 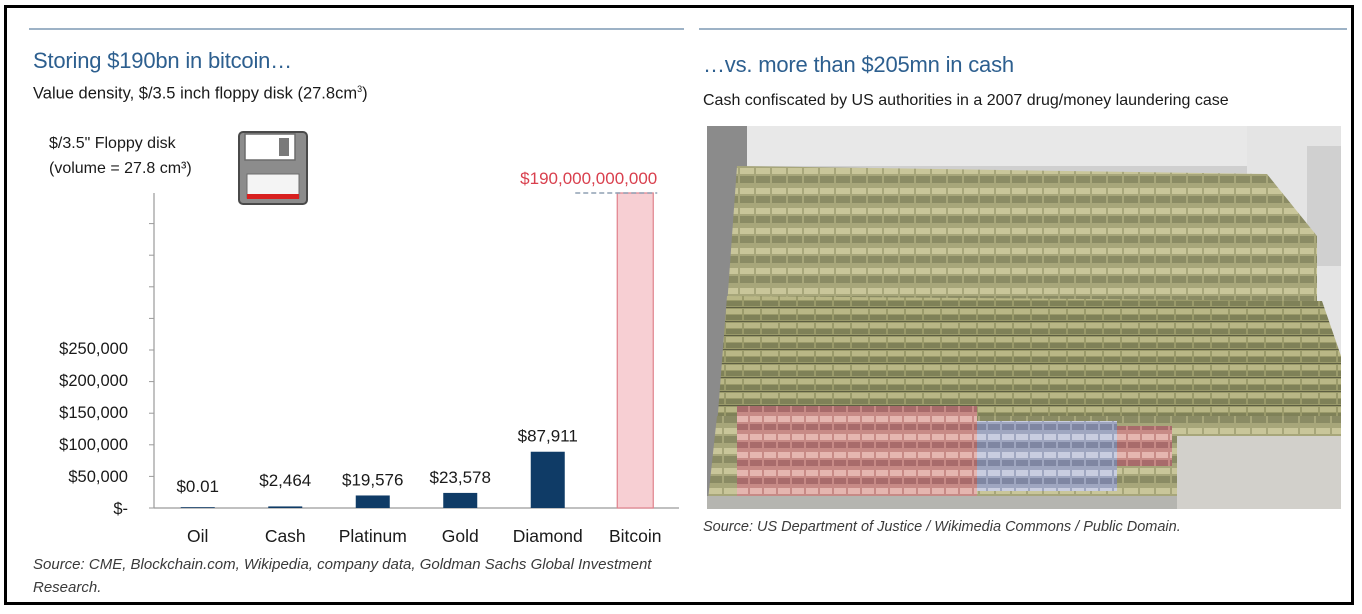 I want to click on y-tick-label: $200,000, so click(x=93, y=381).